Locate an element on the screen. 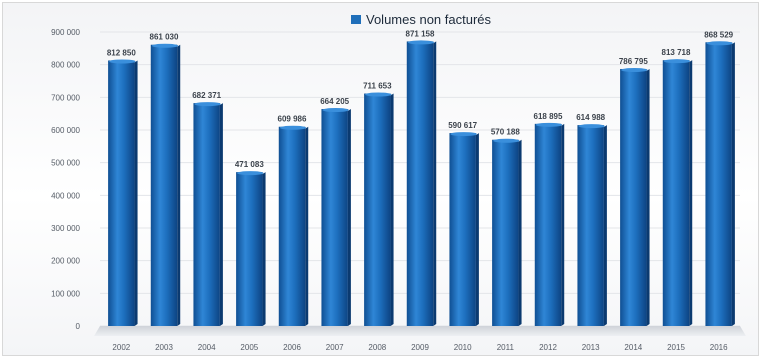 This screenshot has width=763, height=360. x-tick-label: 2004 is located at coordinates (207, 347).